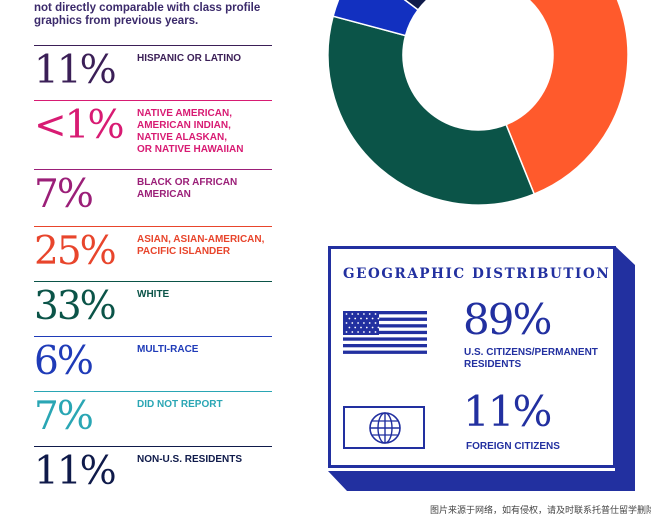 This screenshot has width=651, height=519. What do you see at coordinates (507, 319) in the screenshot?
I see `us-citizens-percent: 89%` at bounding box center [507, 319].